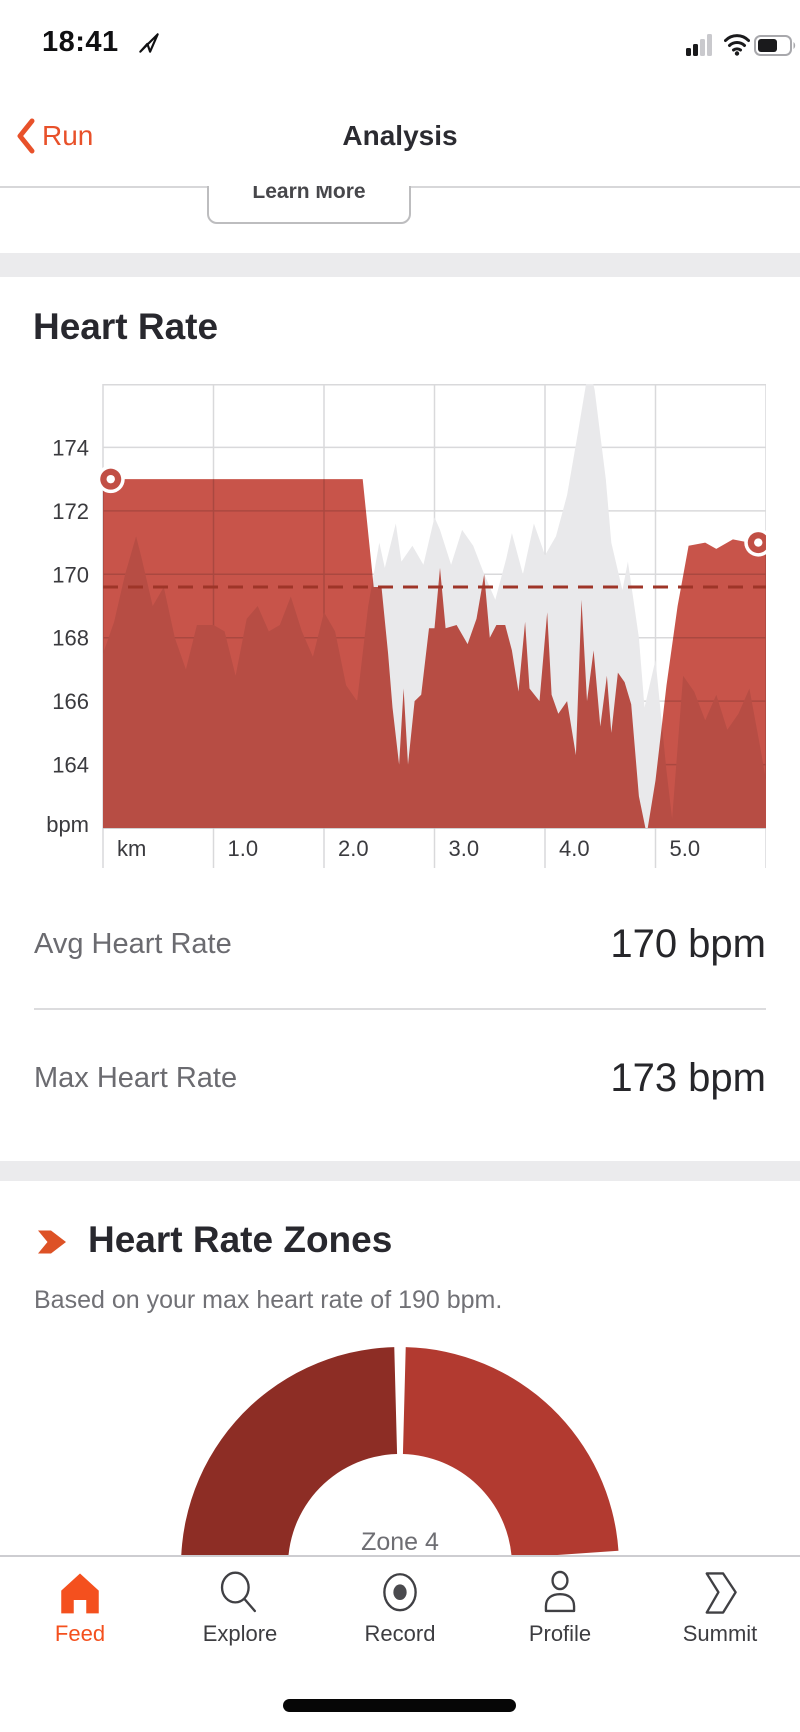 The image size is (800, 1732). I want to click on page-title: Analysis, so click(400, 135).